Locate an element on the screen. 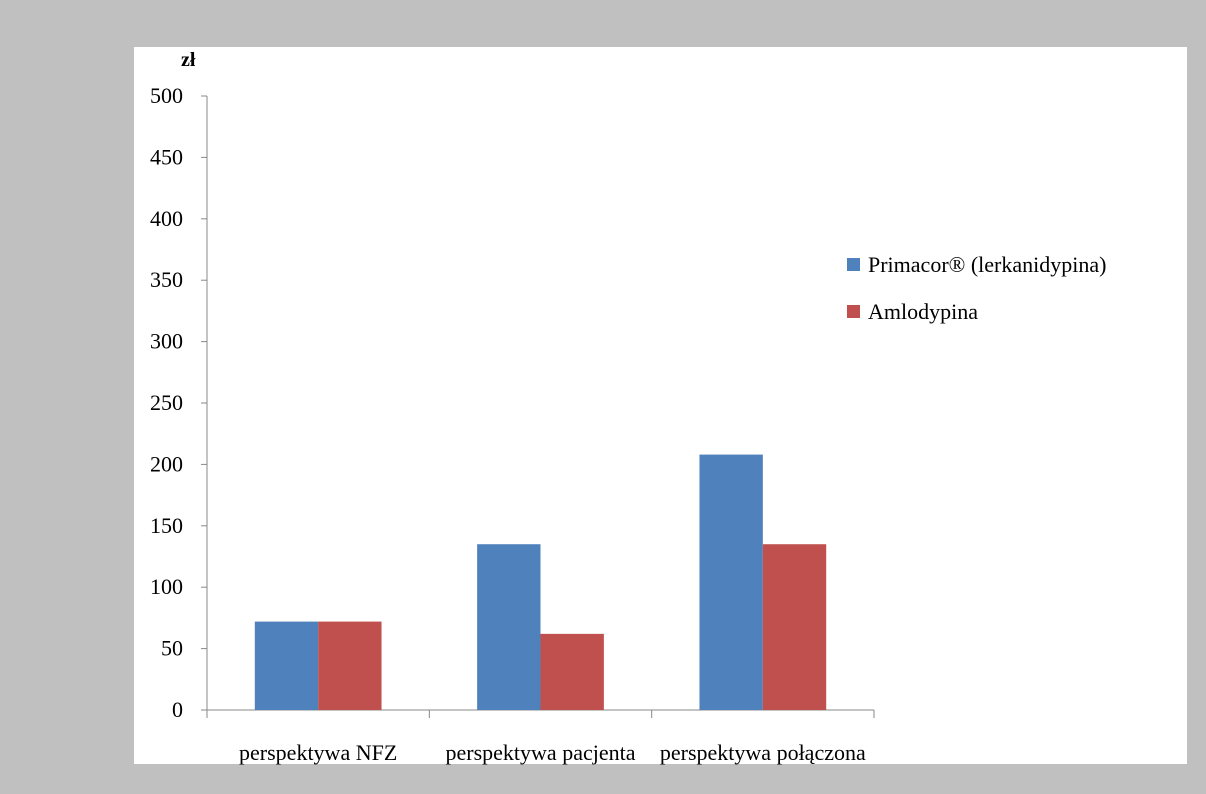  y-tick-label: 350 is located at coordinates (166, 279).